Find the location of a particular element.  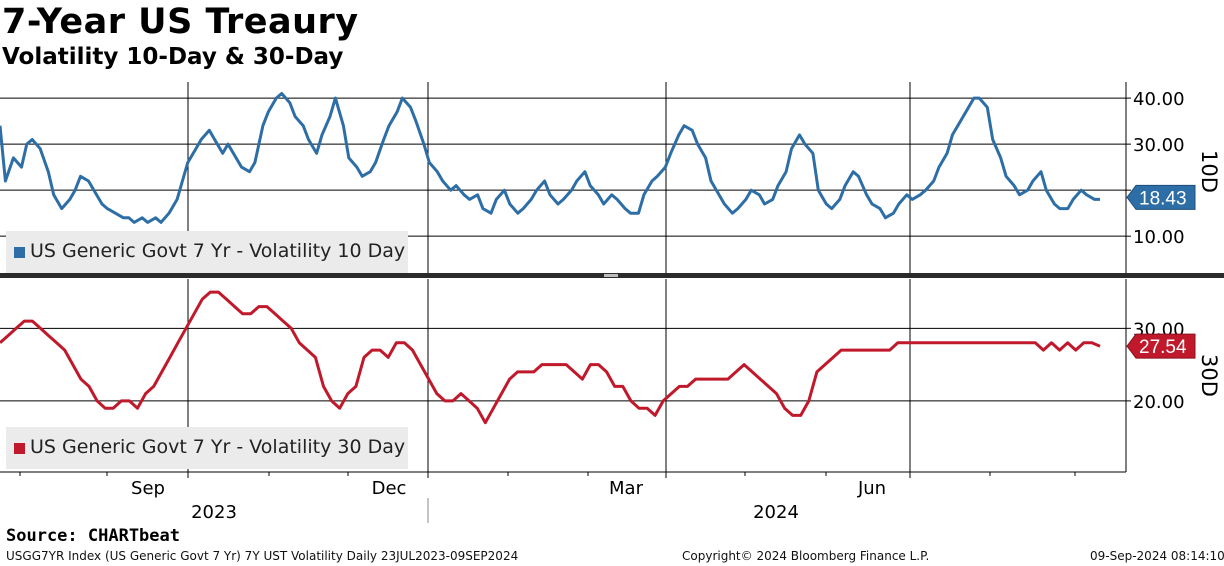

legend-30d: US Generic Govt 7 Yr - Volatility 30 Day is located at coordinates (207, 448).